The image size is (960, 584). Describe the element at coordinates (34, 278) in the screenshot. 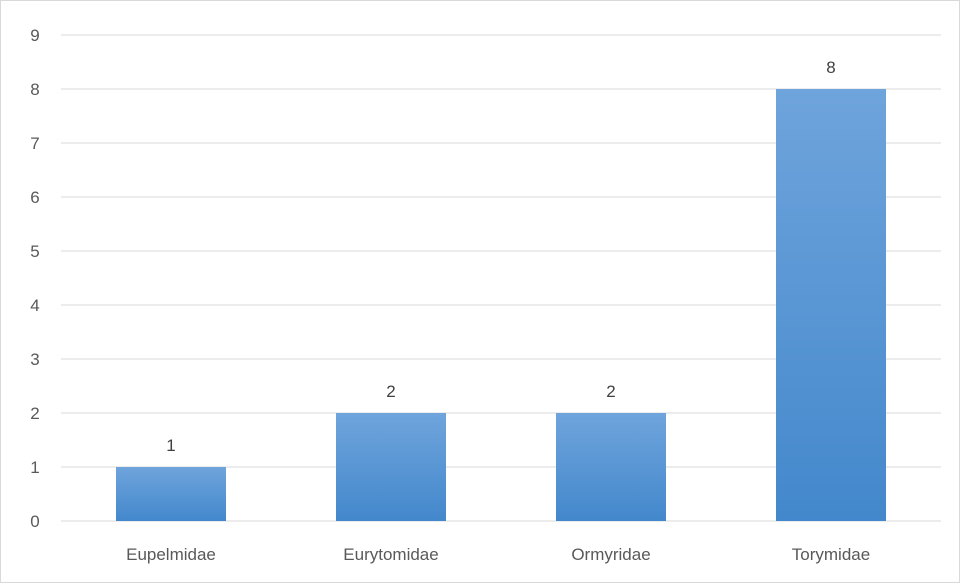

I see `y-axis-ticks: 0 1 2 3 4 5 6 7 8 9` at that location.